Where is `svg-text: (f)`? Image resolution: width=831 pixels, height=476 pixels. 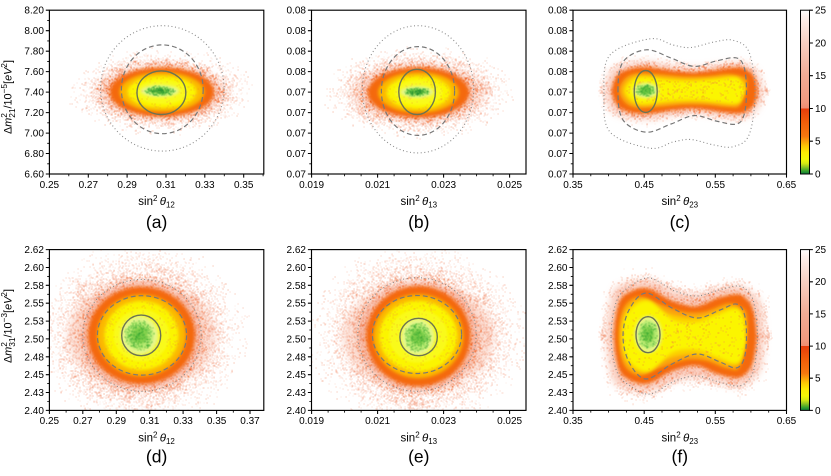
svg-text: (f) is located at coordinates (680, 456).